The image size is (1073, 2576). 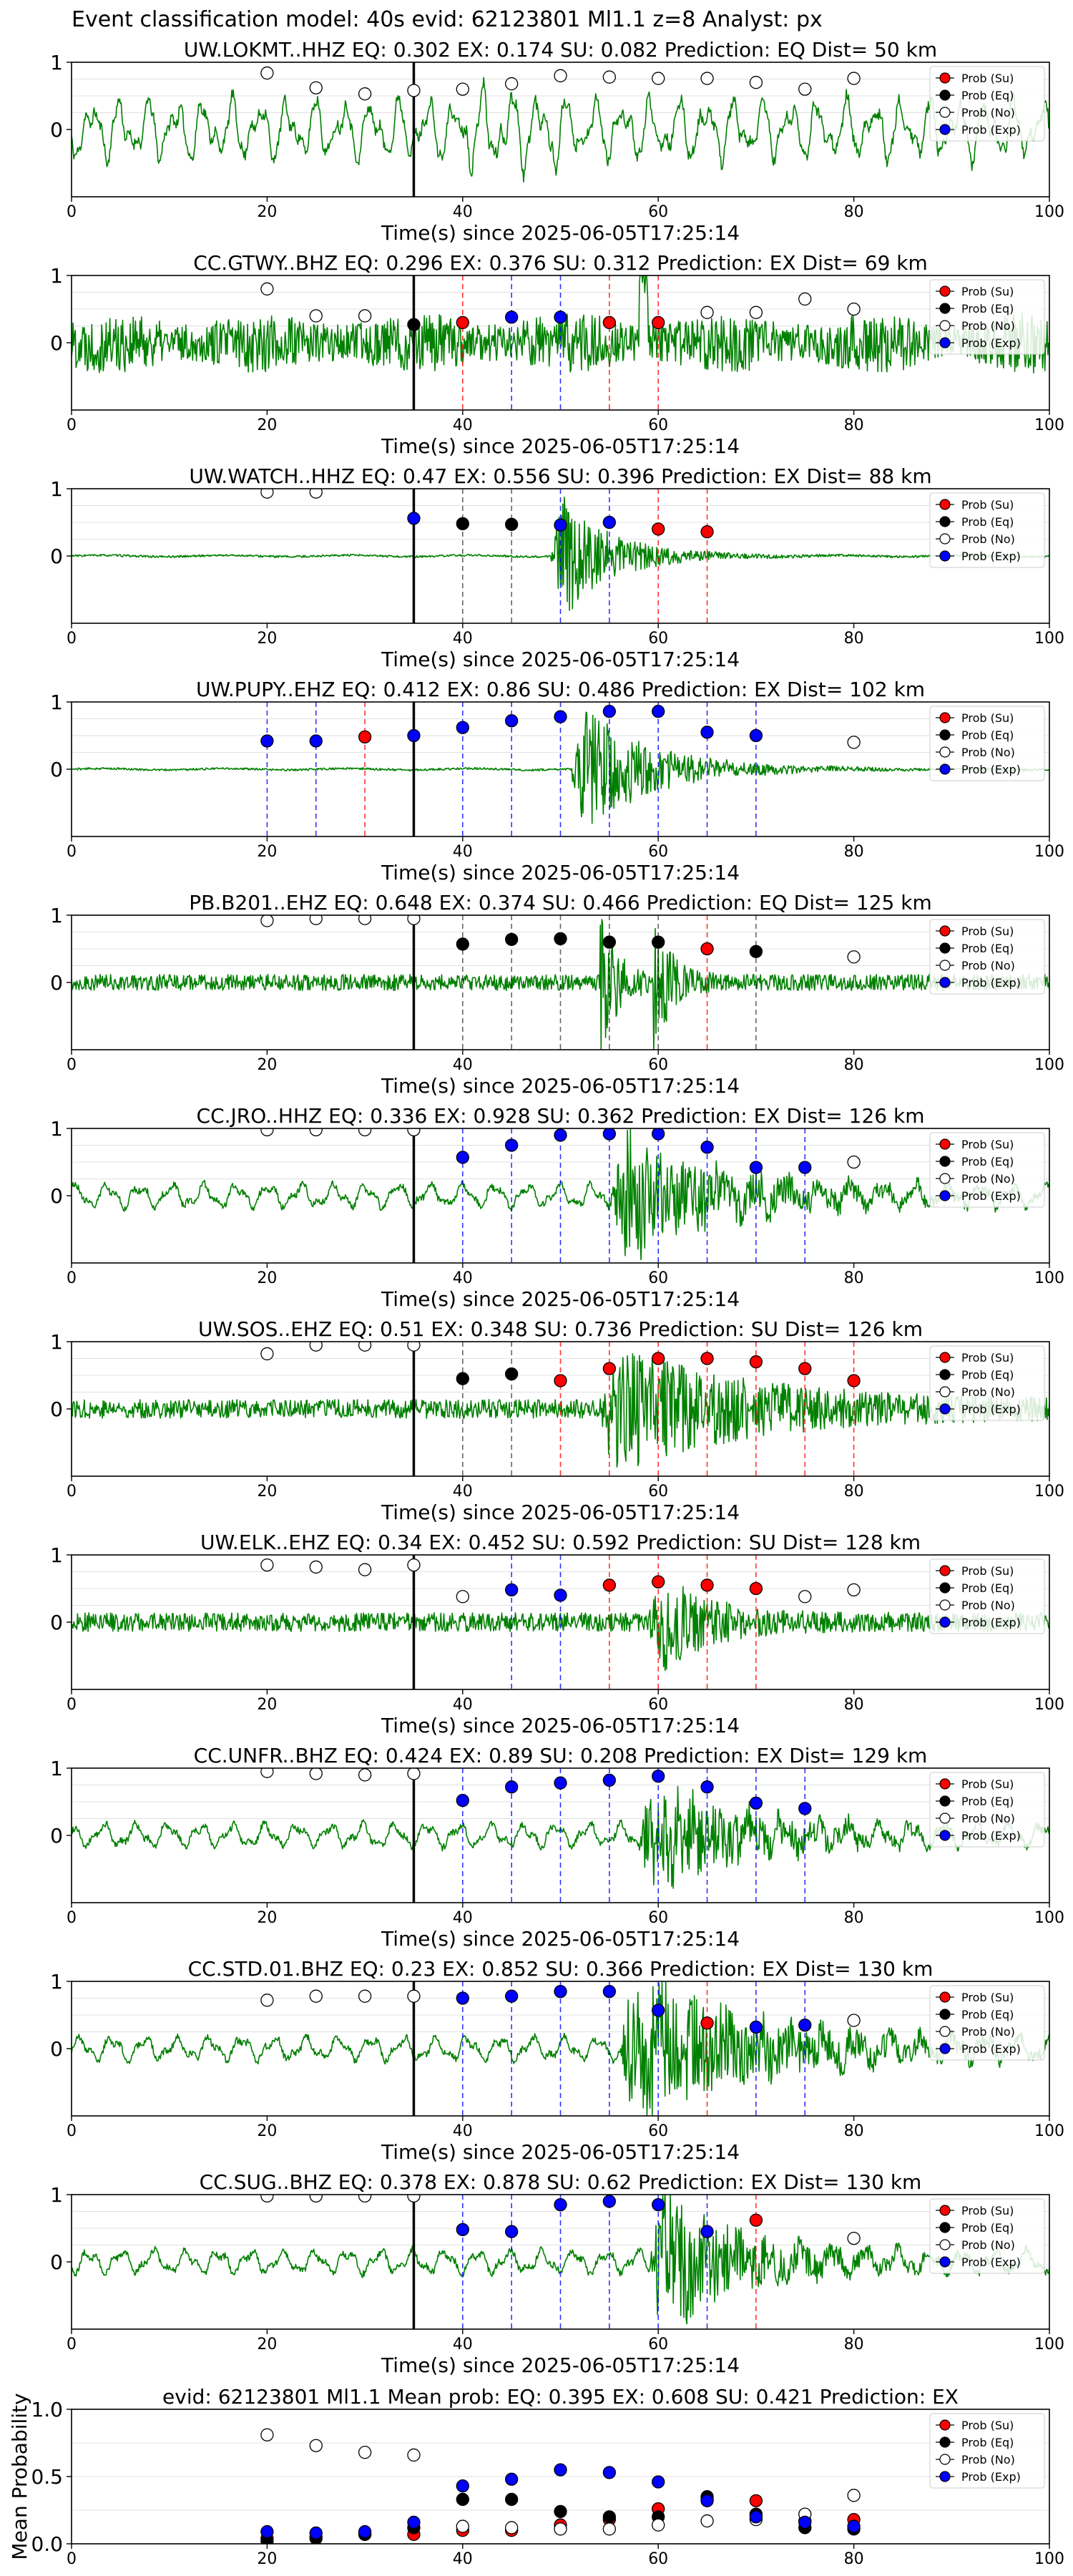 What do you see at coordinates (945, 504) in the screenshot?
I see `legend-marker-su` at bounding box center [945, 504].